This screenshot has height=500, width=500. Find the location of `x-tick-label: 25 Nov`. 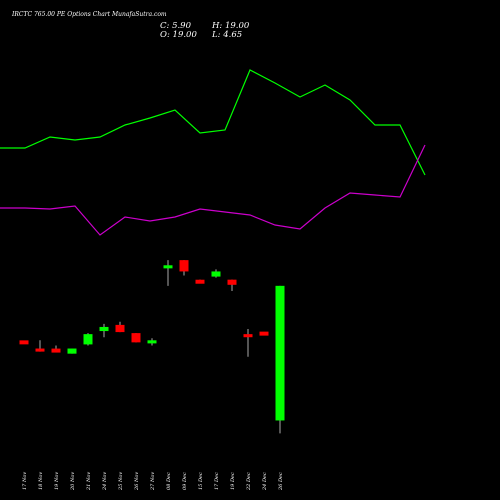

x-tick-label: 25 Nov is located at coordinates (121, 481).